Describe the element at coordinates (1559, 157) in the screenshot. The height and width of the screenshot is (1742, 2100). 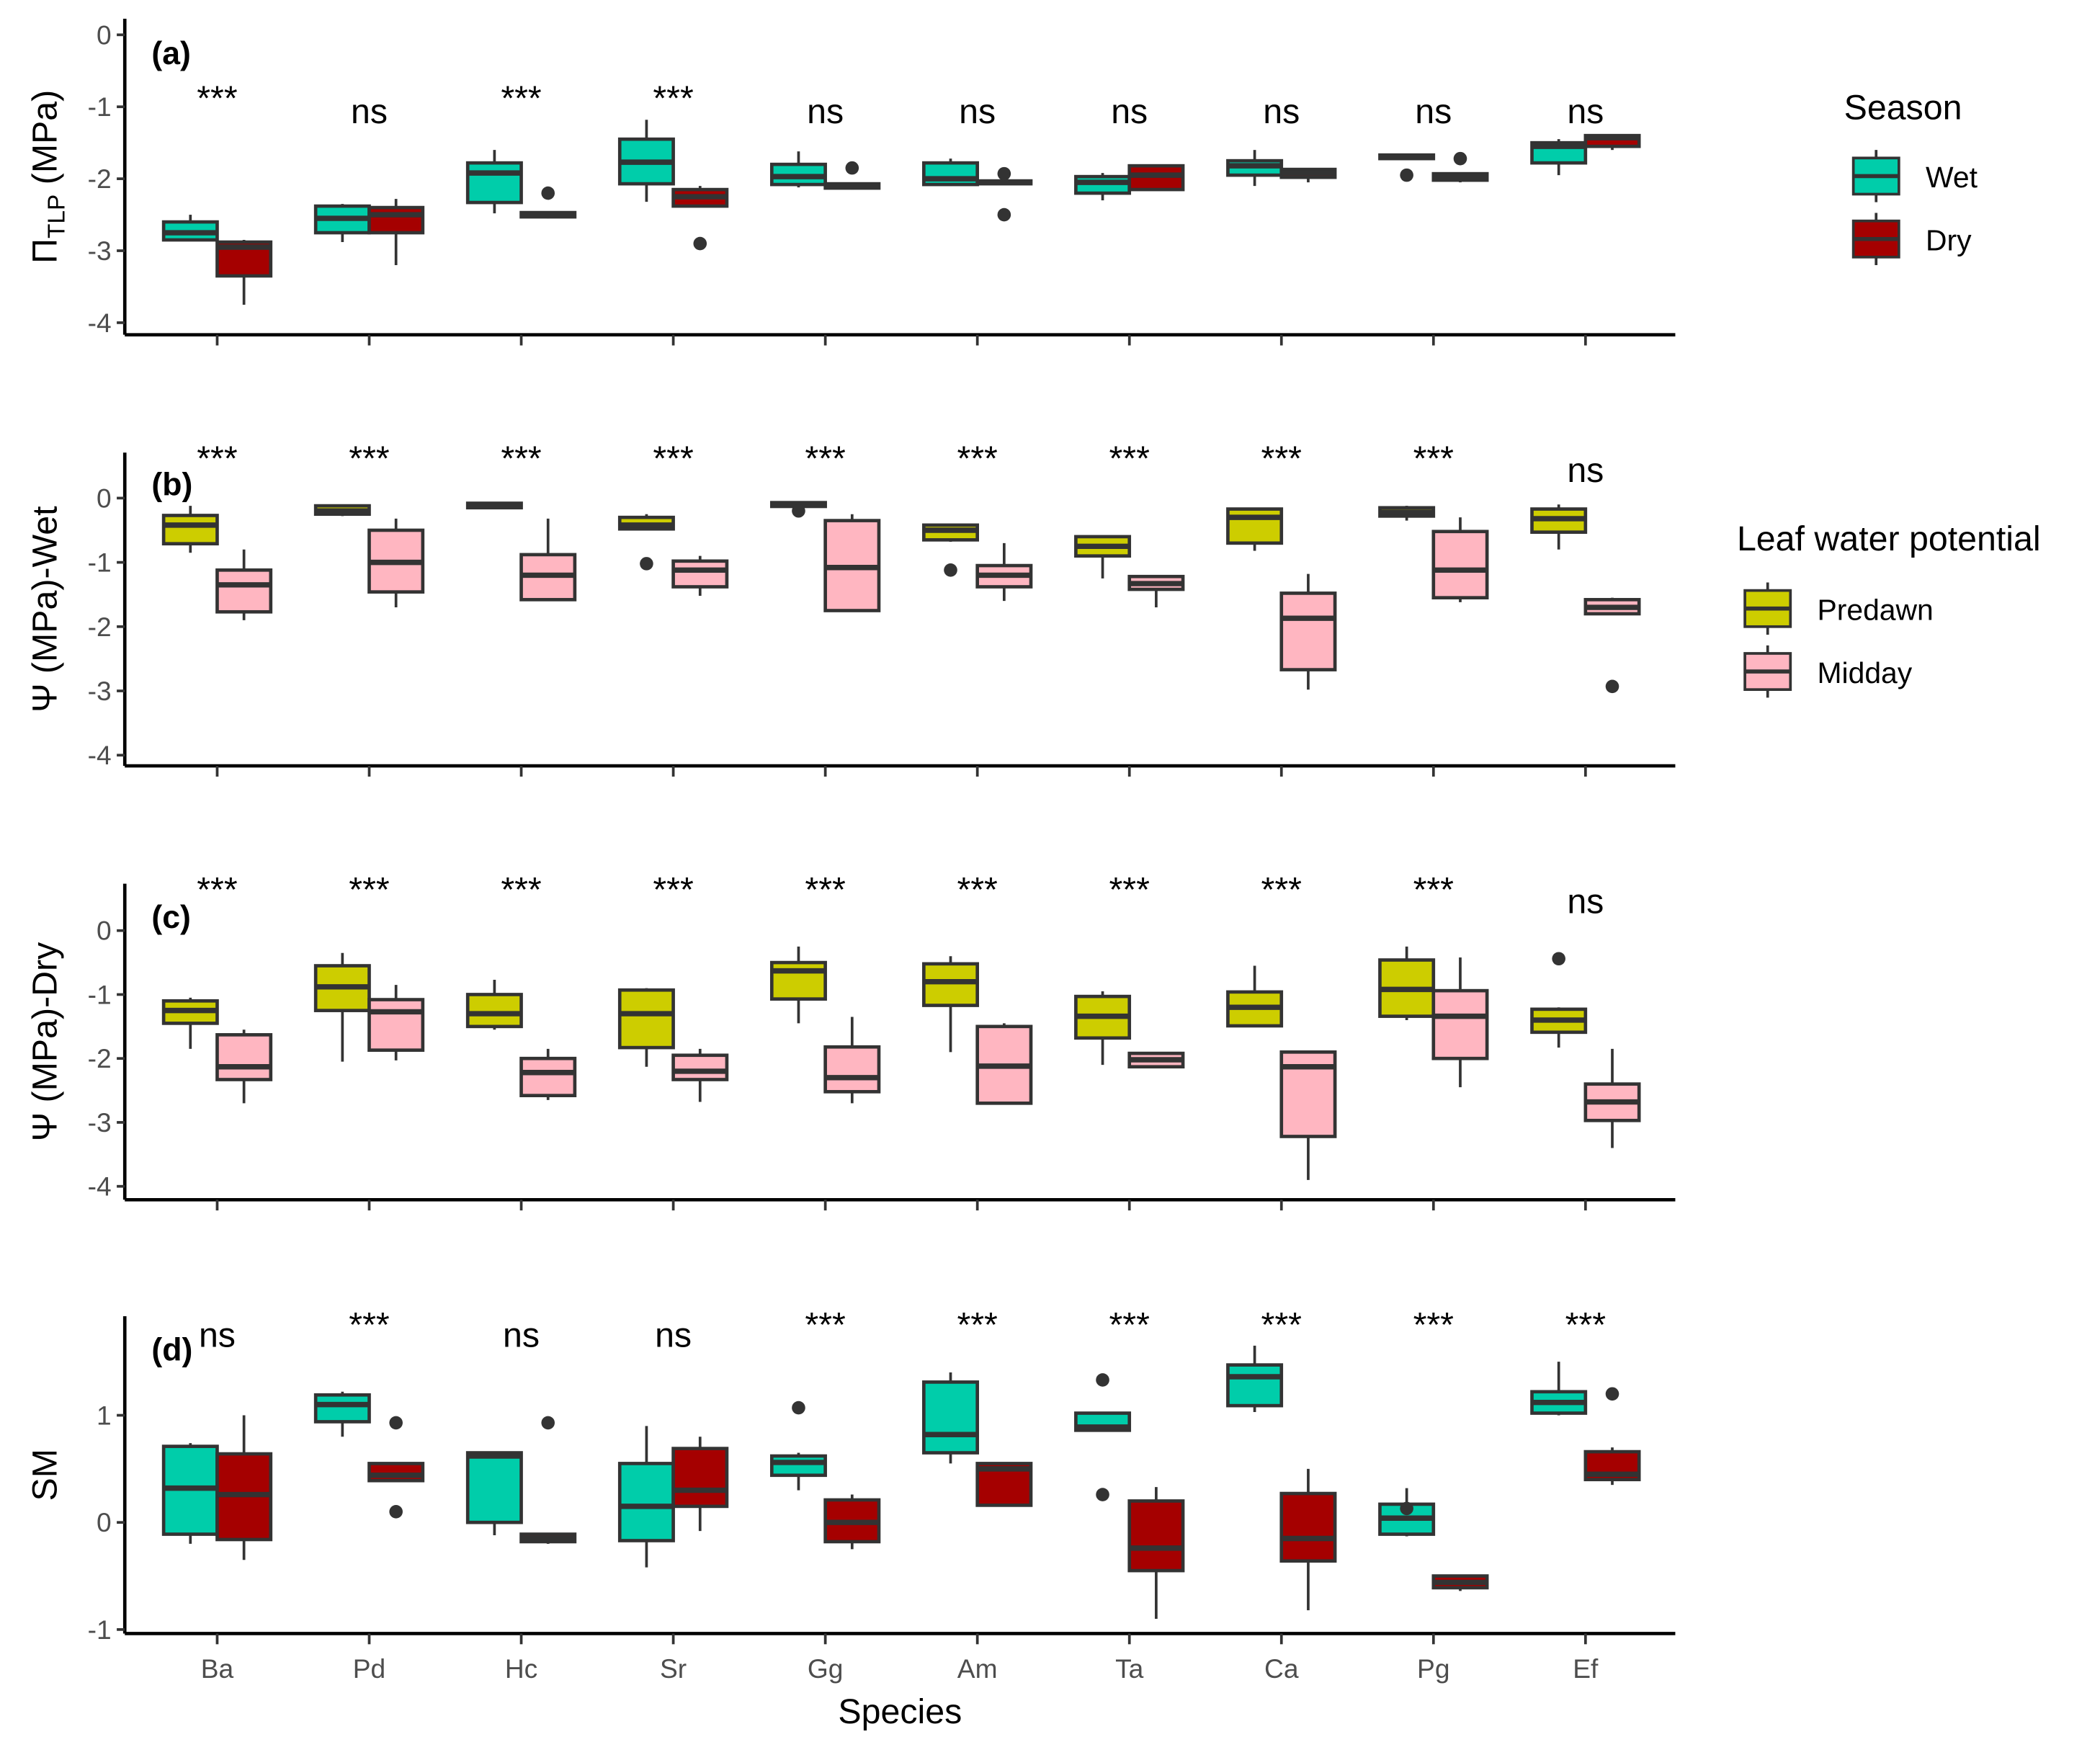
I see `box-Ef-wet` at that location.